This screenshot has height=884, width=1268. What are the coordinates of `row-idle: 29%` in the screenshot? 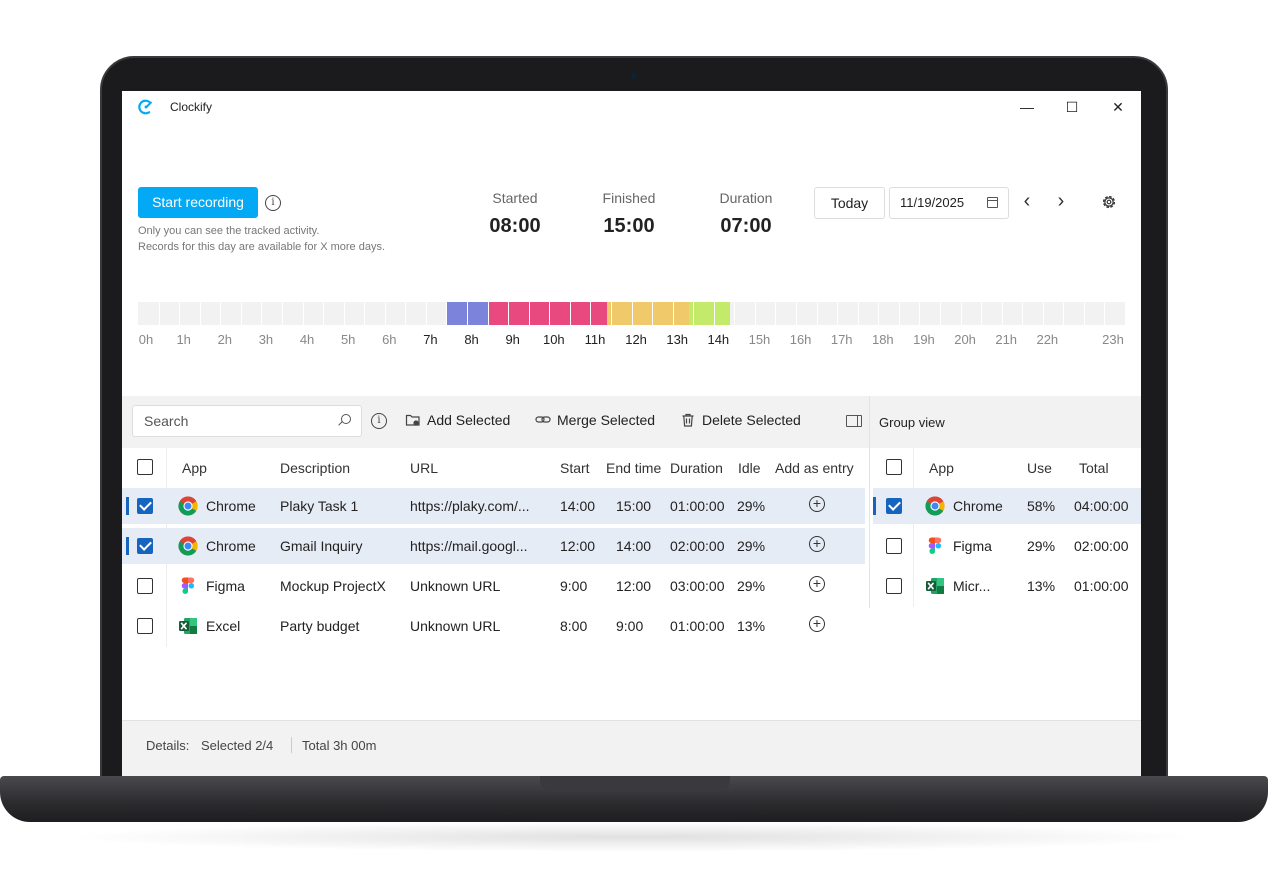 It's located at (751, 586).